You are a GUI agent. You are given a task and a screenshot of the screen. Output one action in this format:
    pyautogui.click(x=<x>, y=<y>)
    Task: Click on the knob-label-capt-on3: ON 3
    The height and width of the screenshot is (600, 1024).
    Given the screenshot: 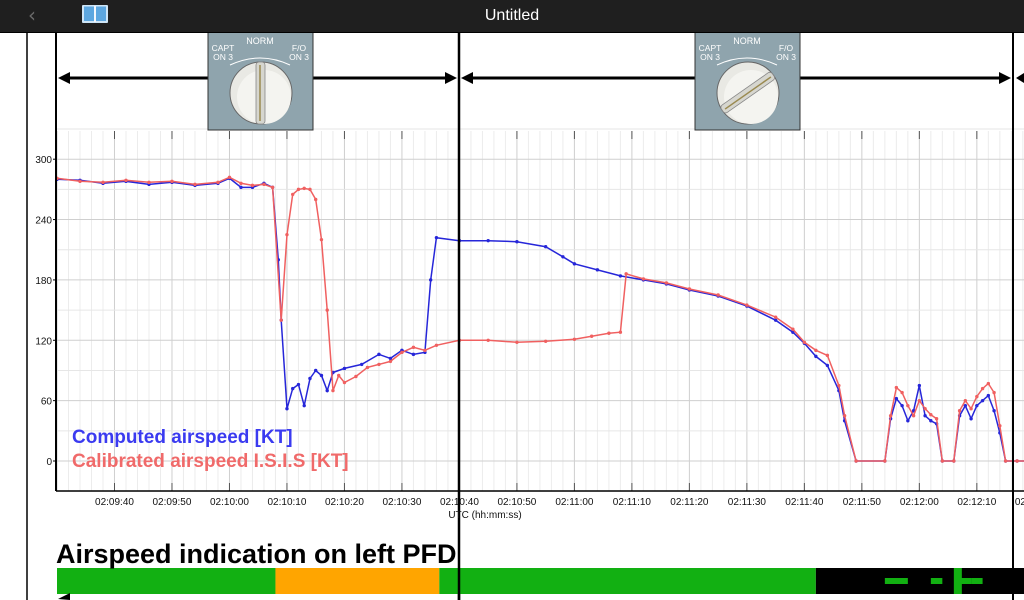 What is the action you would take?
    pyautogui.click(x=710, y=57)
    